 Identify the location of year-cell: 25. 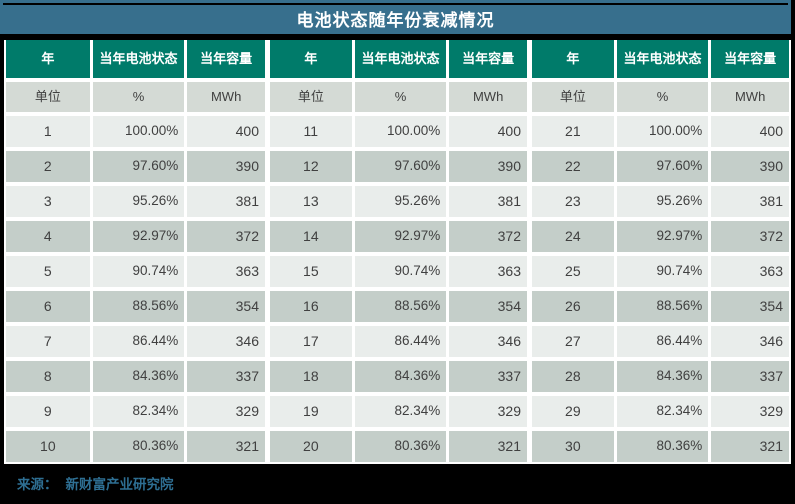
(572, 271).